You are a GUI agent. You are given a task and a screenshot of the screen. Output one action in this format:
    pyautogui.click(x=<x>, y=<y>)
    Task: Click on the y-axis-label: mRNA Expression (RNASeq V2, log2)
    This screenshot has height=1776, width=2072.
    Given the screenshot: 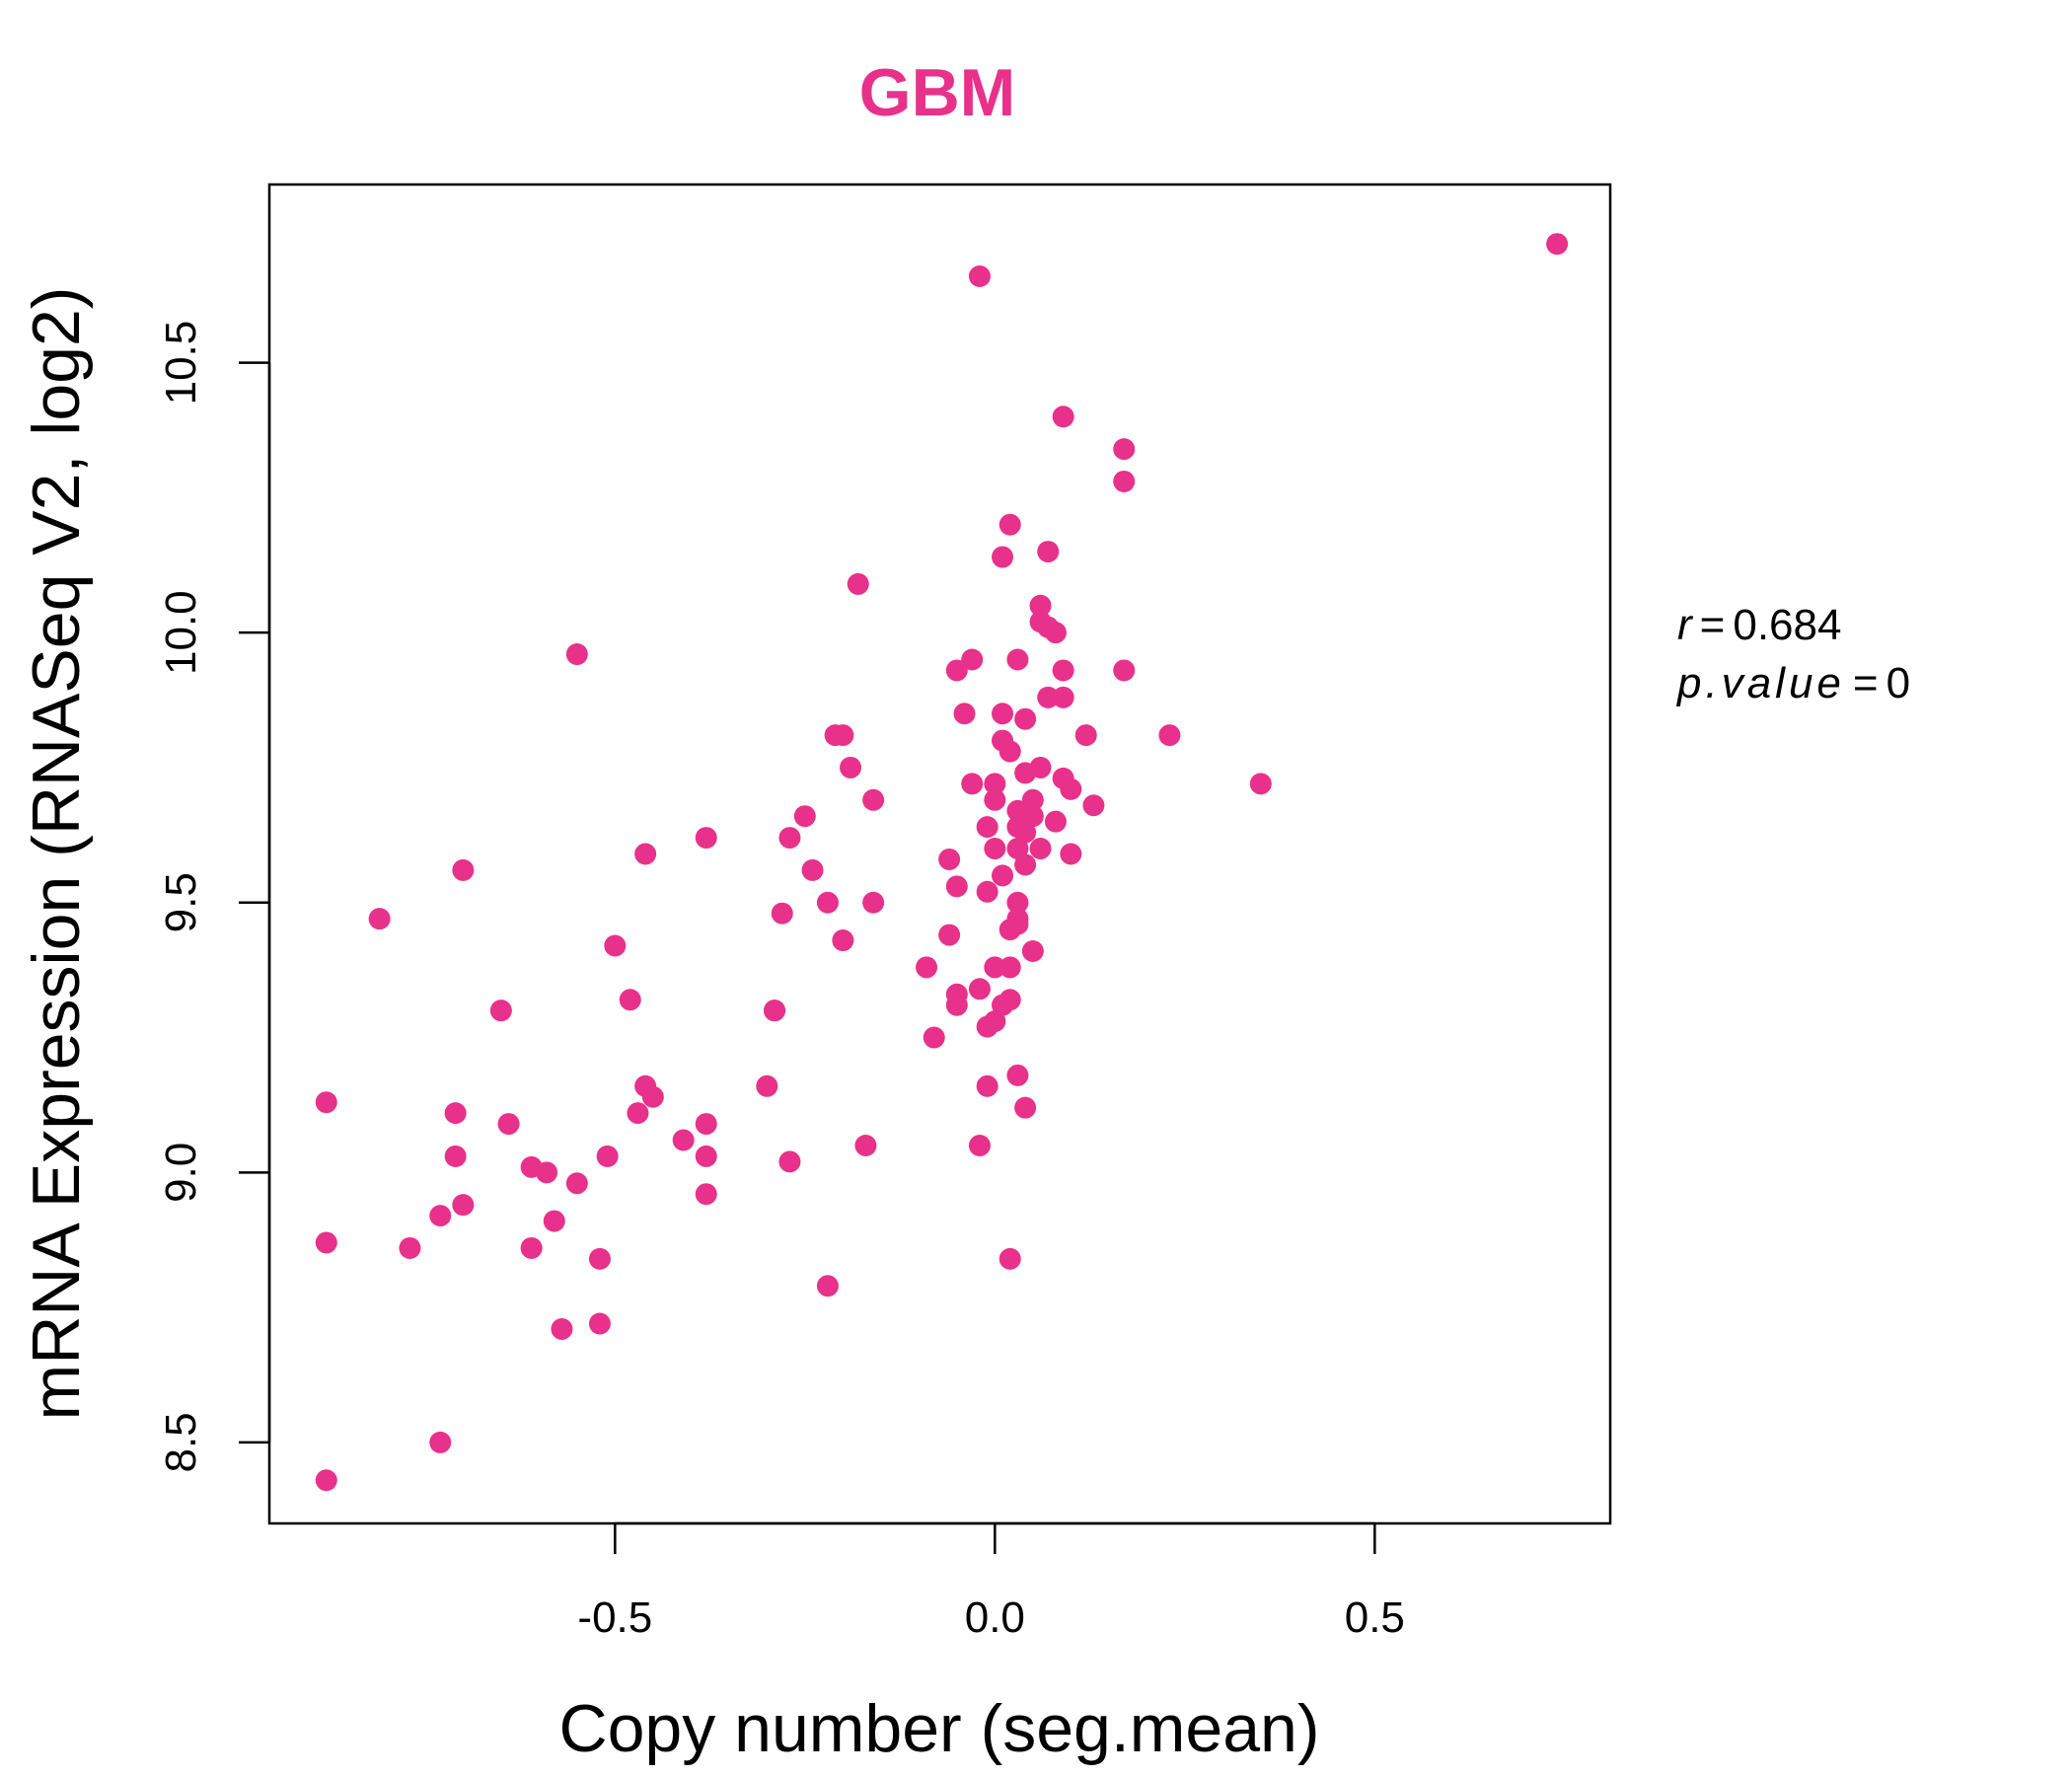 What is the action you would take?
    pyautogui.click(x=57, y=854)
    